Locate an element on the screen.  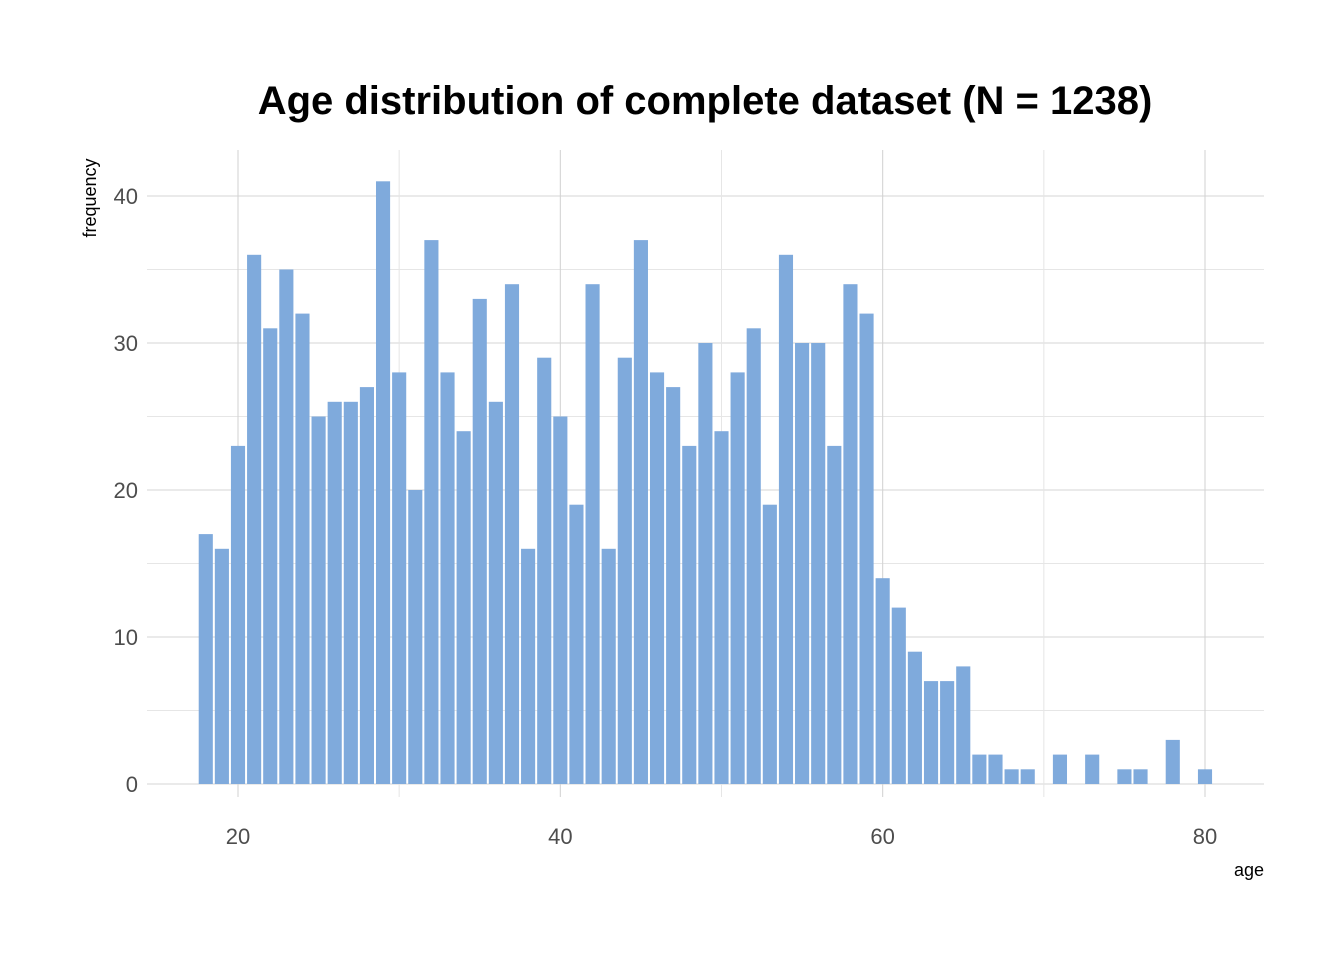
y-tick-label: 10 is located at coordinates (126, 637).